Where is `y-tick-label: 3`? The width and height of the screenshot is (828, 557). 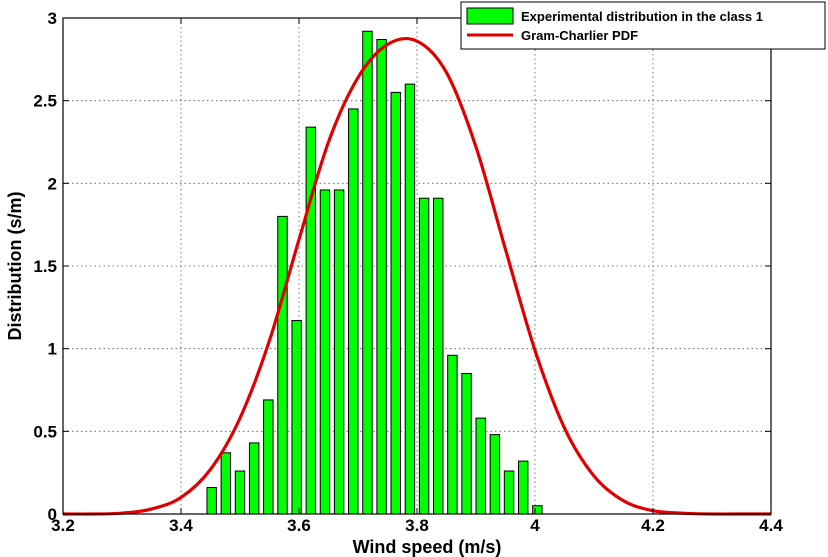 y-tick-label: 3 is located at coordinates (52, 18).